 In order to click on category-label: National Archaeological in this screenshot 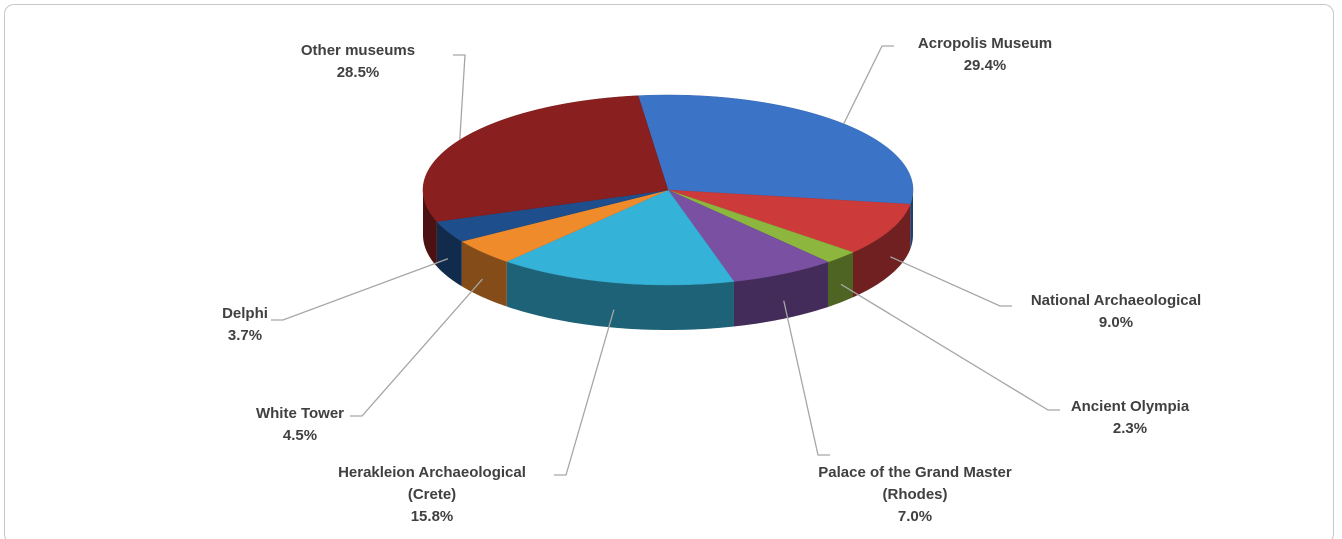, I will do `click(1116, 300)`.